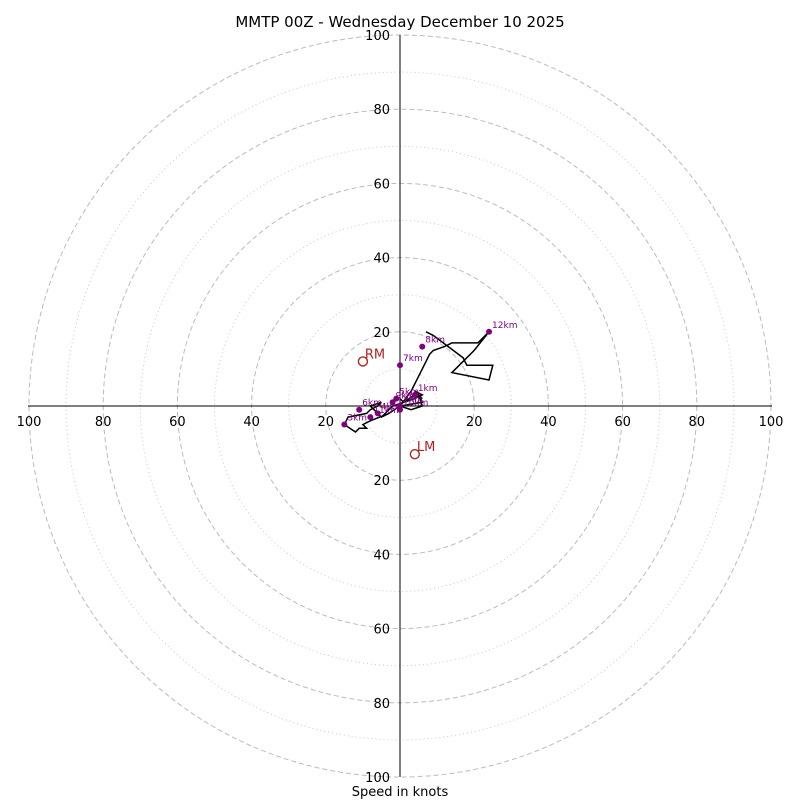 The image size is (800, 800). What do you see at coordinates (428, 389) in the screenshot?
I see `height-label-1km: 1km` at bounding box center [428, 389].